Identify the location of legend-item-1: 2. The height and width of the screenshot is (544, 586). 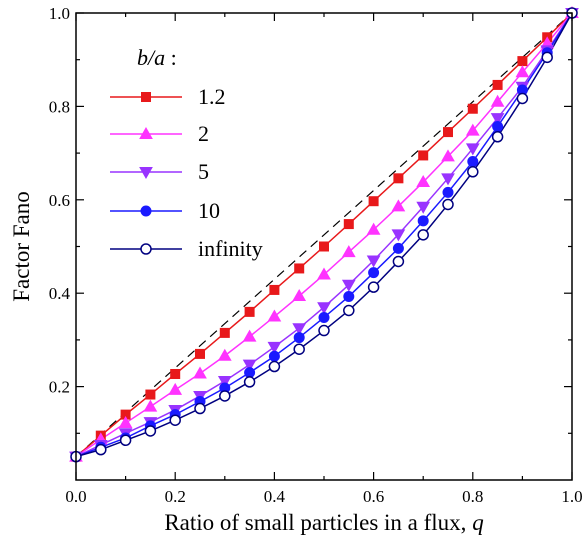
(159, 133).